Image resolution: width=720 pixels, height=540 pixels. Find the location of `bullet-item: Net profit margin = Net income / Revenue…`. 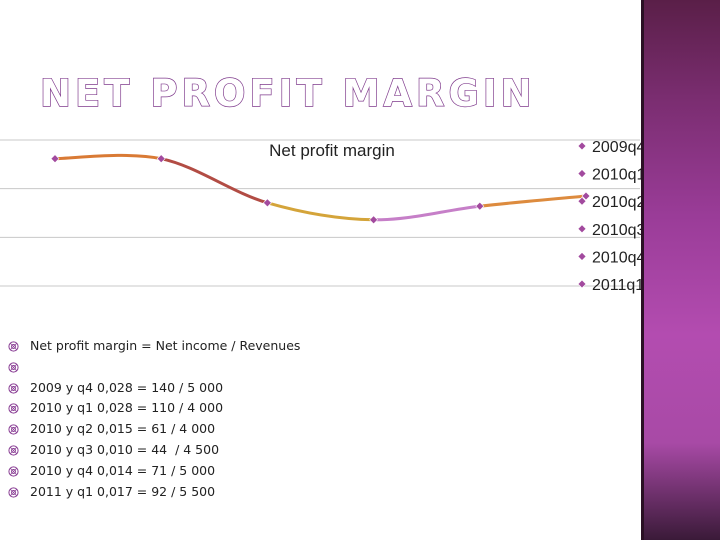

bullet-item: Net profit margin = Net income / Revenue… is located at coordinates (154, 346).